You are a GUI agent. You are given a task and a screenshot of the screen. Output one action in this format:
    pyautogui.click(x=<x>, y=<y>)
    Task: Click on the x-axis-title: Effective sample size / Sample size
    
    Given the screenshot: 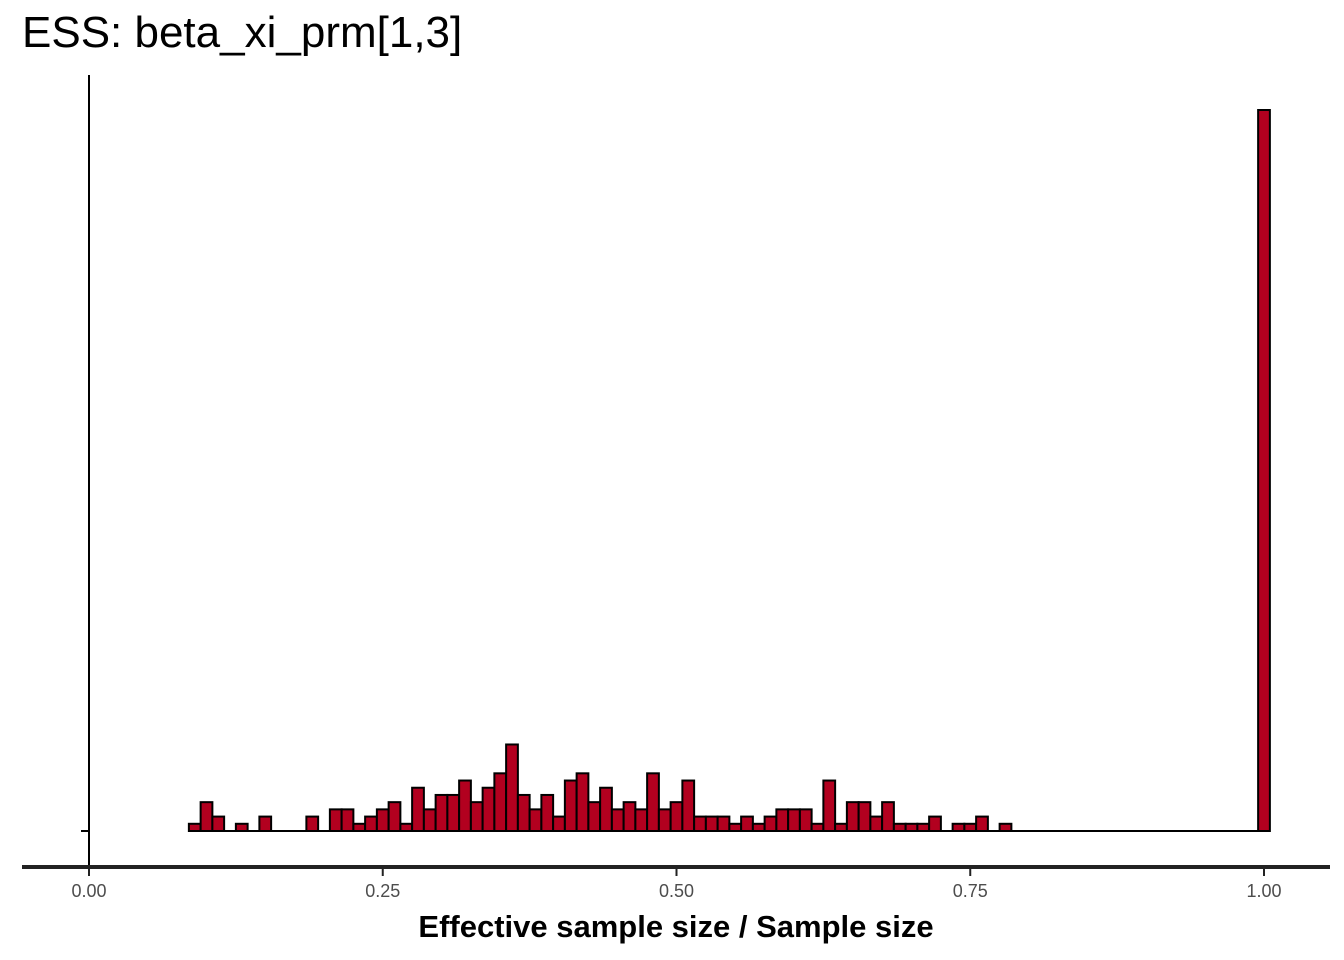 What is the action you would take?
    pyautogui.click(x=675, y=926)
    